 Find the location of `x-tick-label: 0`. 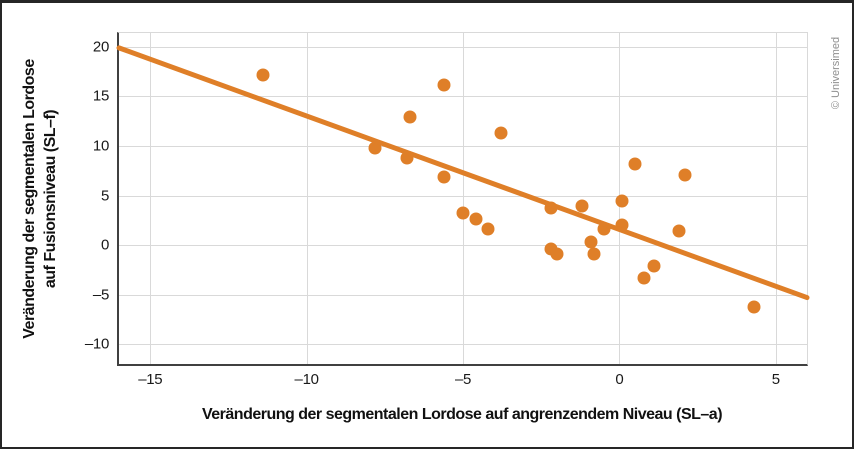

x-tick-label: 0 is located at coordinates (619, 379).